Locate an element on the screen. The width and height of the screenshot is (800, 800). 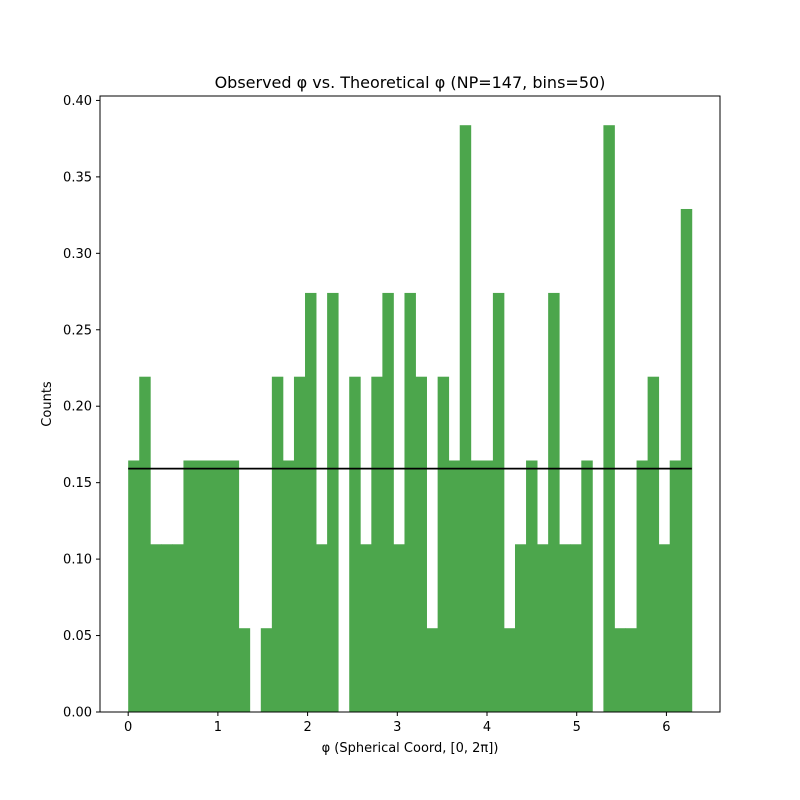
y-tick-label: 0.05 is located at coordinates (77, 636).